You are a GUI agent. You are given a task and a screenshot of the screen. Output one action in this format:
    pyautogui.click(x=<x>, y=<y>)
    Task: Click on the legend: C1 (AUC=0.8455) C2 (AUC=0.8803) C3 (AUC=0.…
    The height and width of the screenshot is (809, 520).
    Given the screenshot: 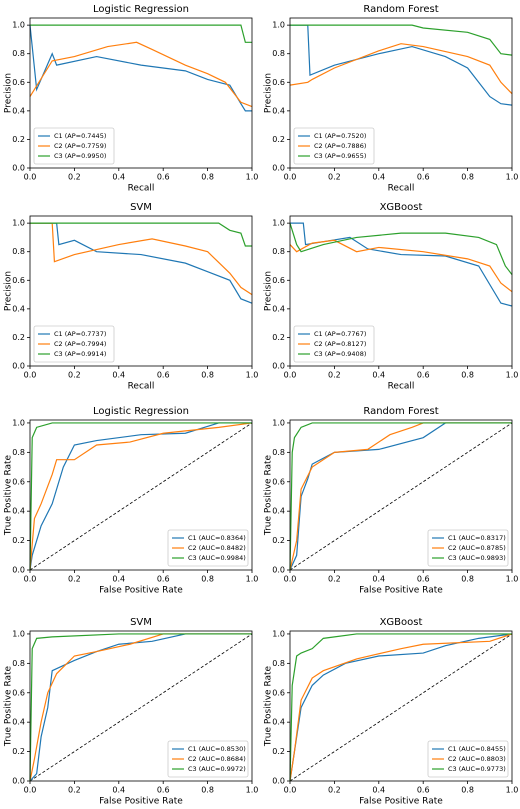 What is the action you would take?
    pyautogui.click(x=468, y=759)
    